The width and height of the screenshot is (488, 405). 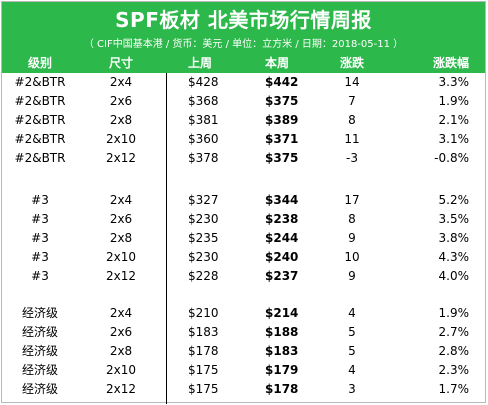 I want to click on cell-this-week: $214, so click(x=282, y=313).